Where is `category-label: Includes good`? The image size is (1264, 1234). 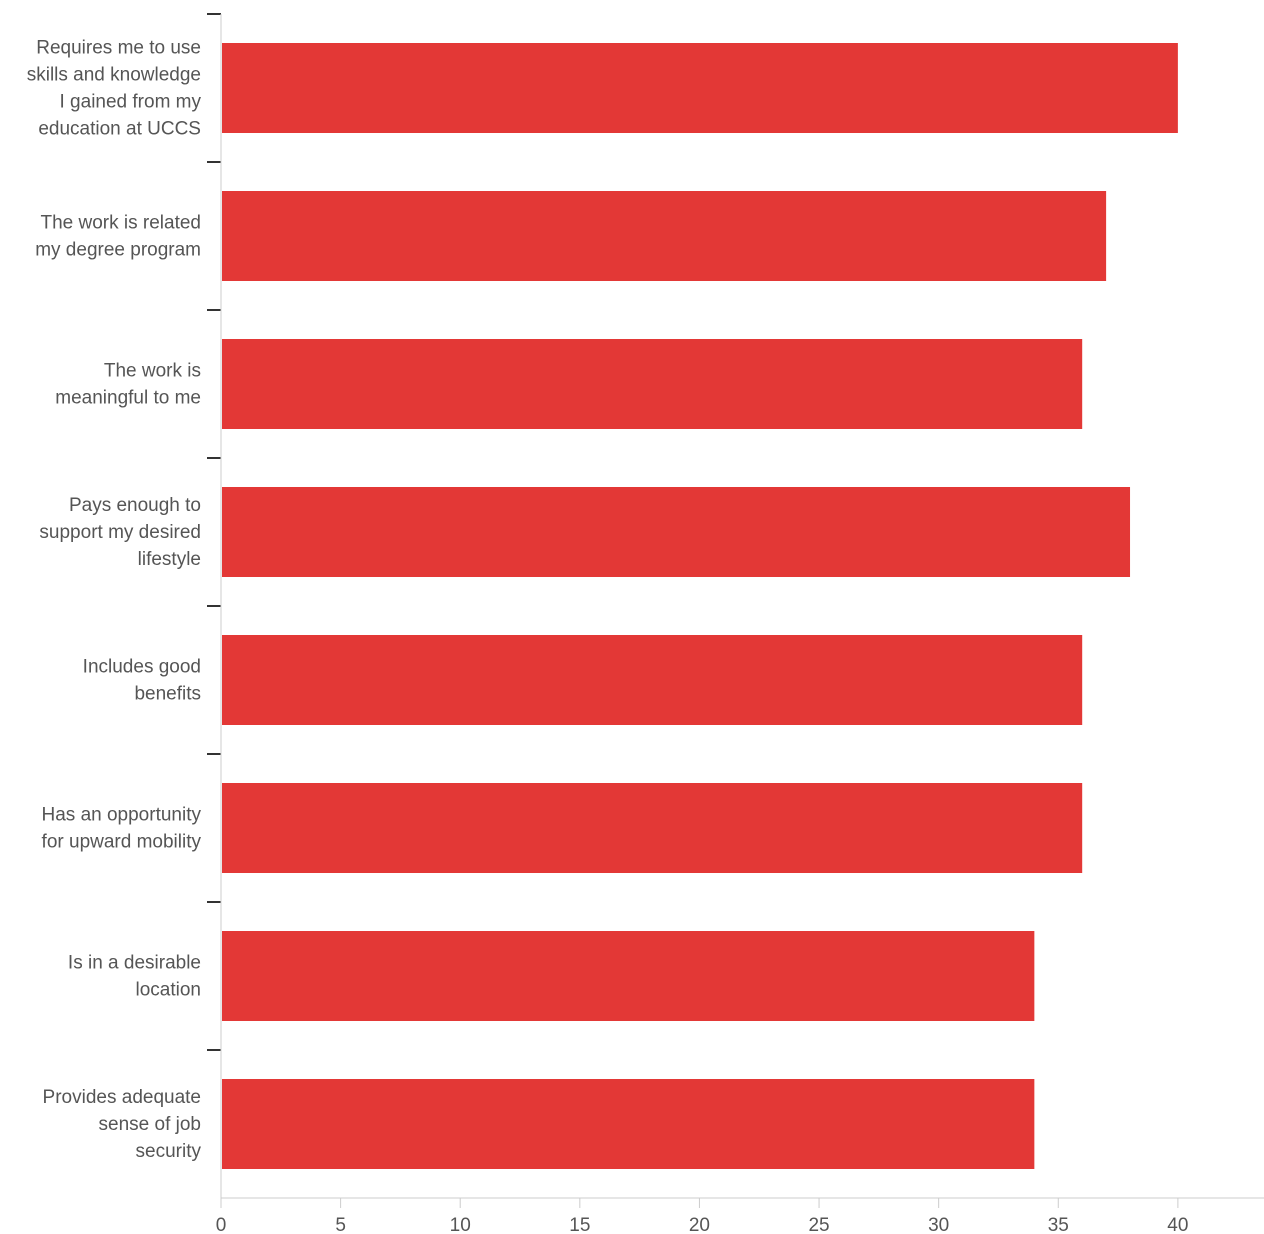 category-label: Includes good is located at coordinates (142, 667).